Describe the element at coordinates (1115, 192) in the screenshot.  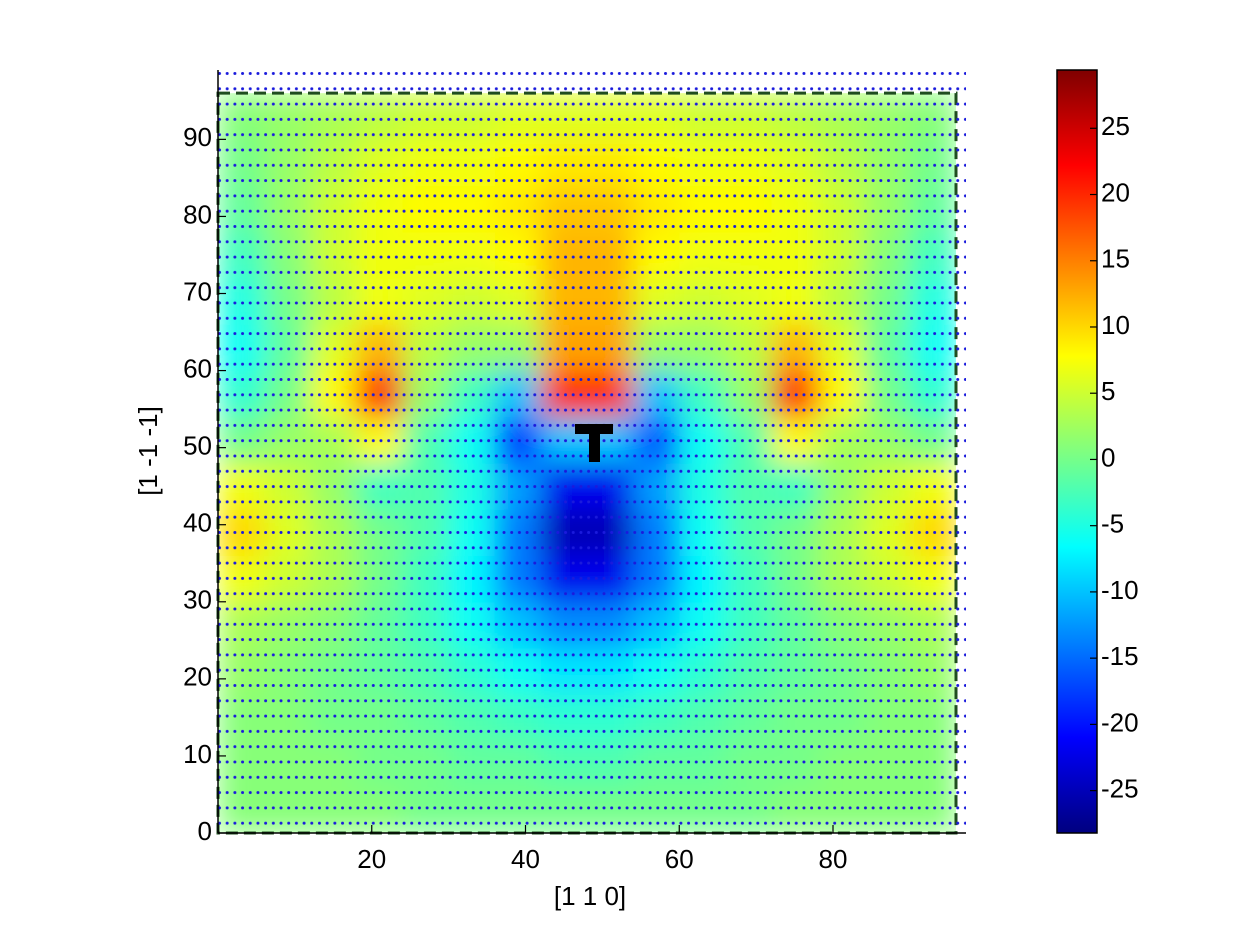
I see `colorbar-tick-label: 20` at that location.